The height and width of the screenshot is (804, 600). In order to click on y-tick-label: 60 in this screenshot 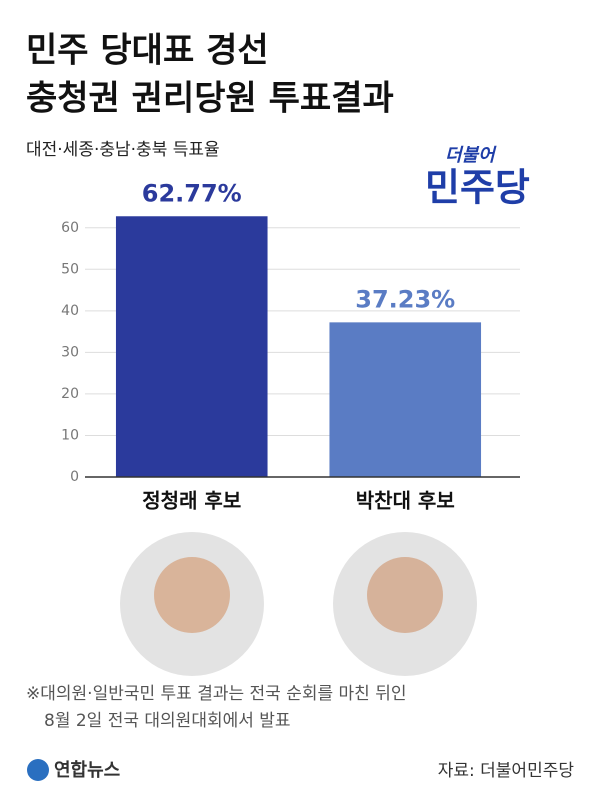, I will do `click(70, 228)`.